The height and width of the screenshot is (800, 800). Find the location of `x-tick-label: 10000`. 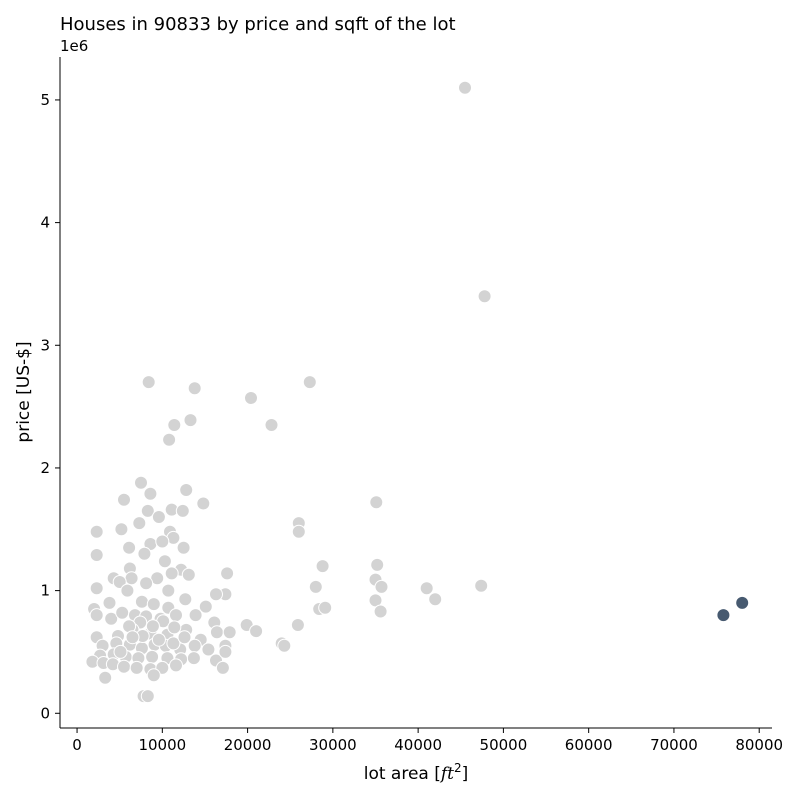

x-tick-label: 10000 is located at coordinates (162, 745).